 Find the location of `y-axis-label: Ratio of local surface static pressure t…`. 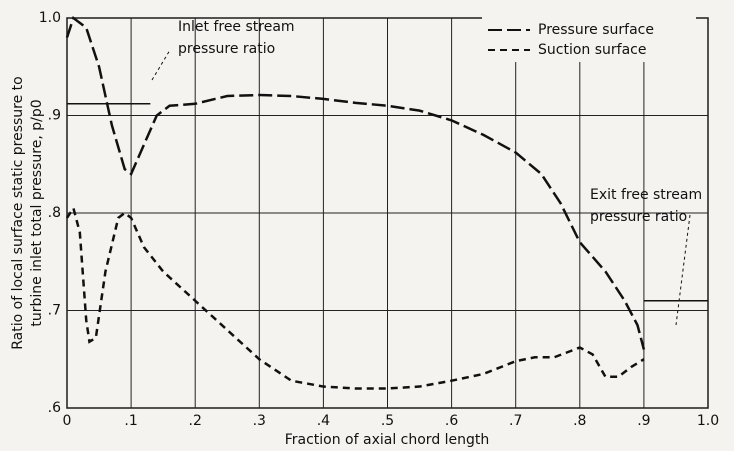

y-axis-label: Ratio of local surface static pressure t… is located at coordinates (18, 212).